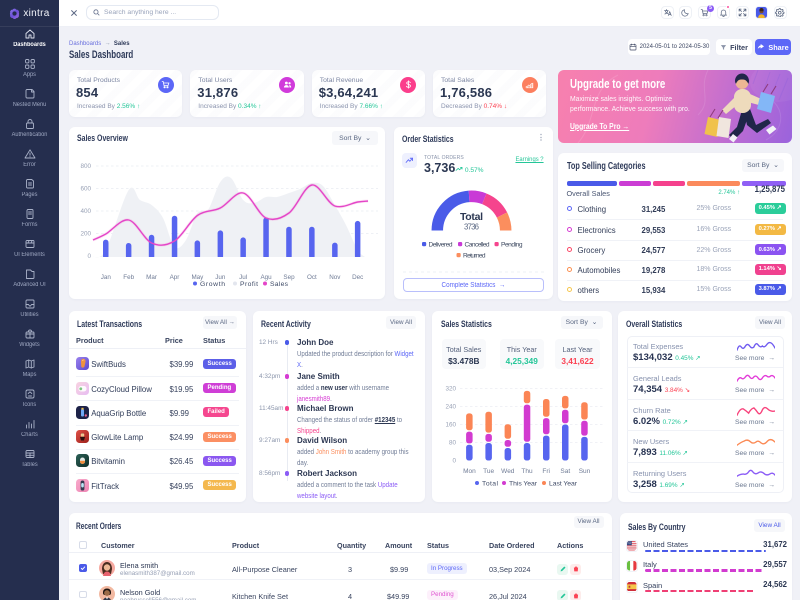 The image size is (800, 600). What do you see at coordinates (523, 483) in the screenshot?
I see `svg-text: This Year` at bounding box center [523, 483].